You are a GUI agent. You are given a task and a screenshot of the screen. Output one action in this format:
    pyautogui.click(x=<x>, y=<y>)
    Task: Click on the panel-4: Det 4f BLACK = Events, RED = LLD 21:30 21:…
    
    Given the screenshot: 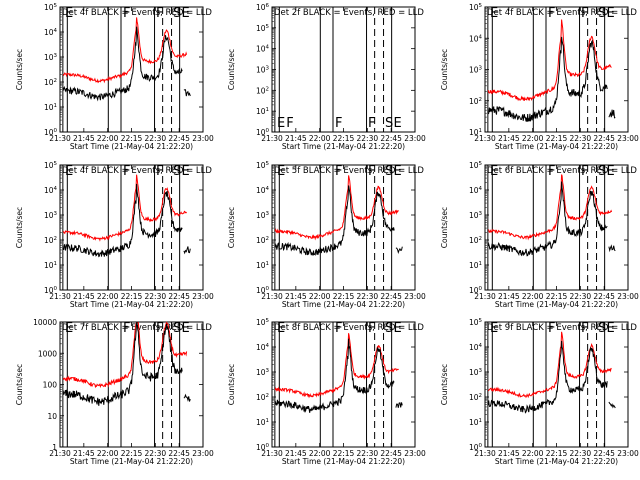 What is the action you would take?
    pyautogui.click(x=114, y=235)
    